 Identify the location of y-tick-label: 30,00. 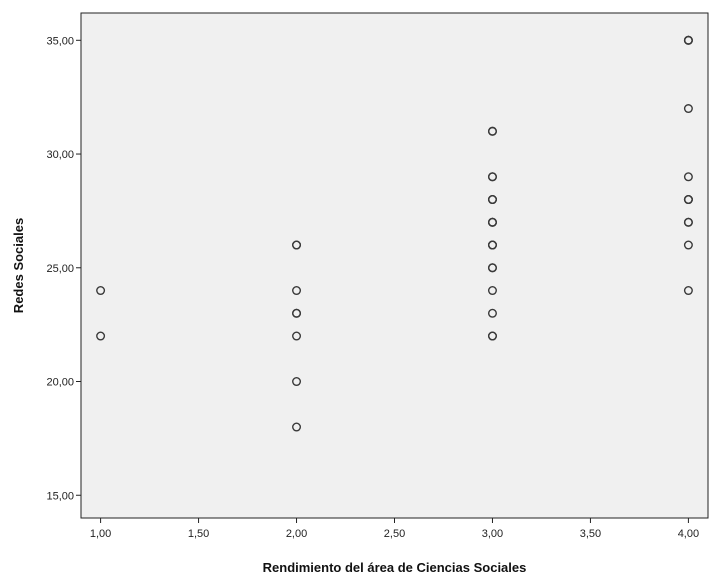
(60, 155).